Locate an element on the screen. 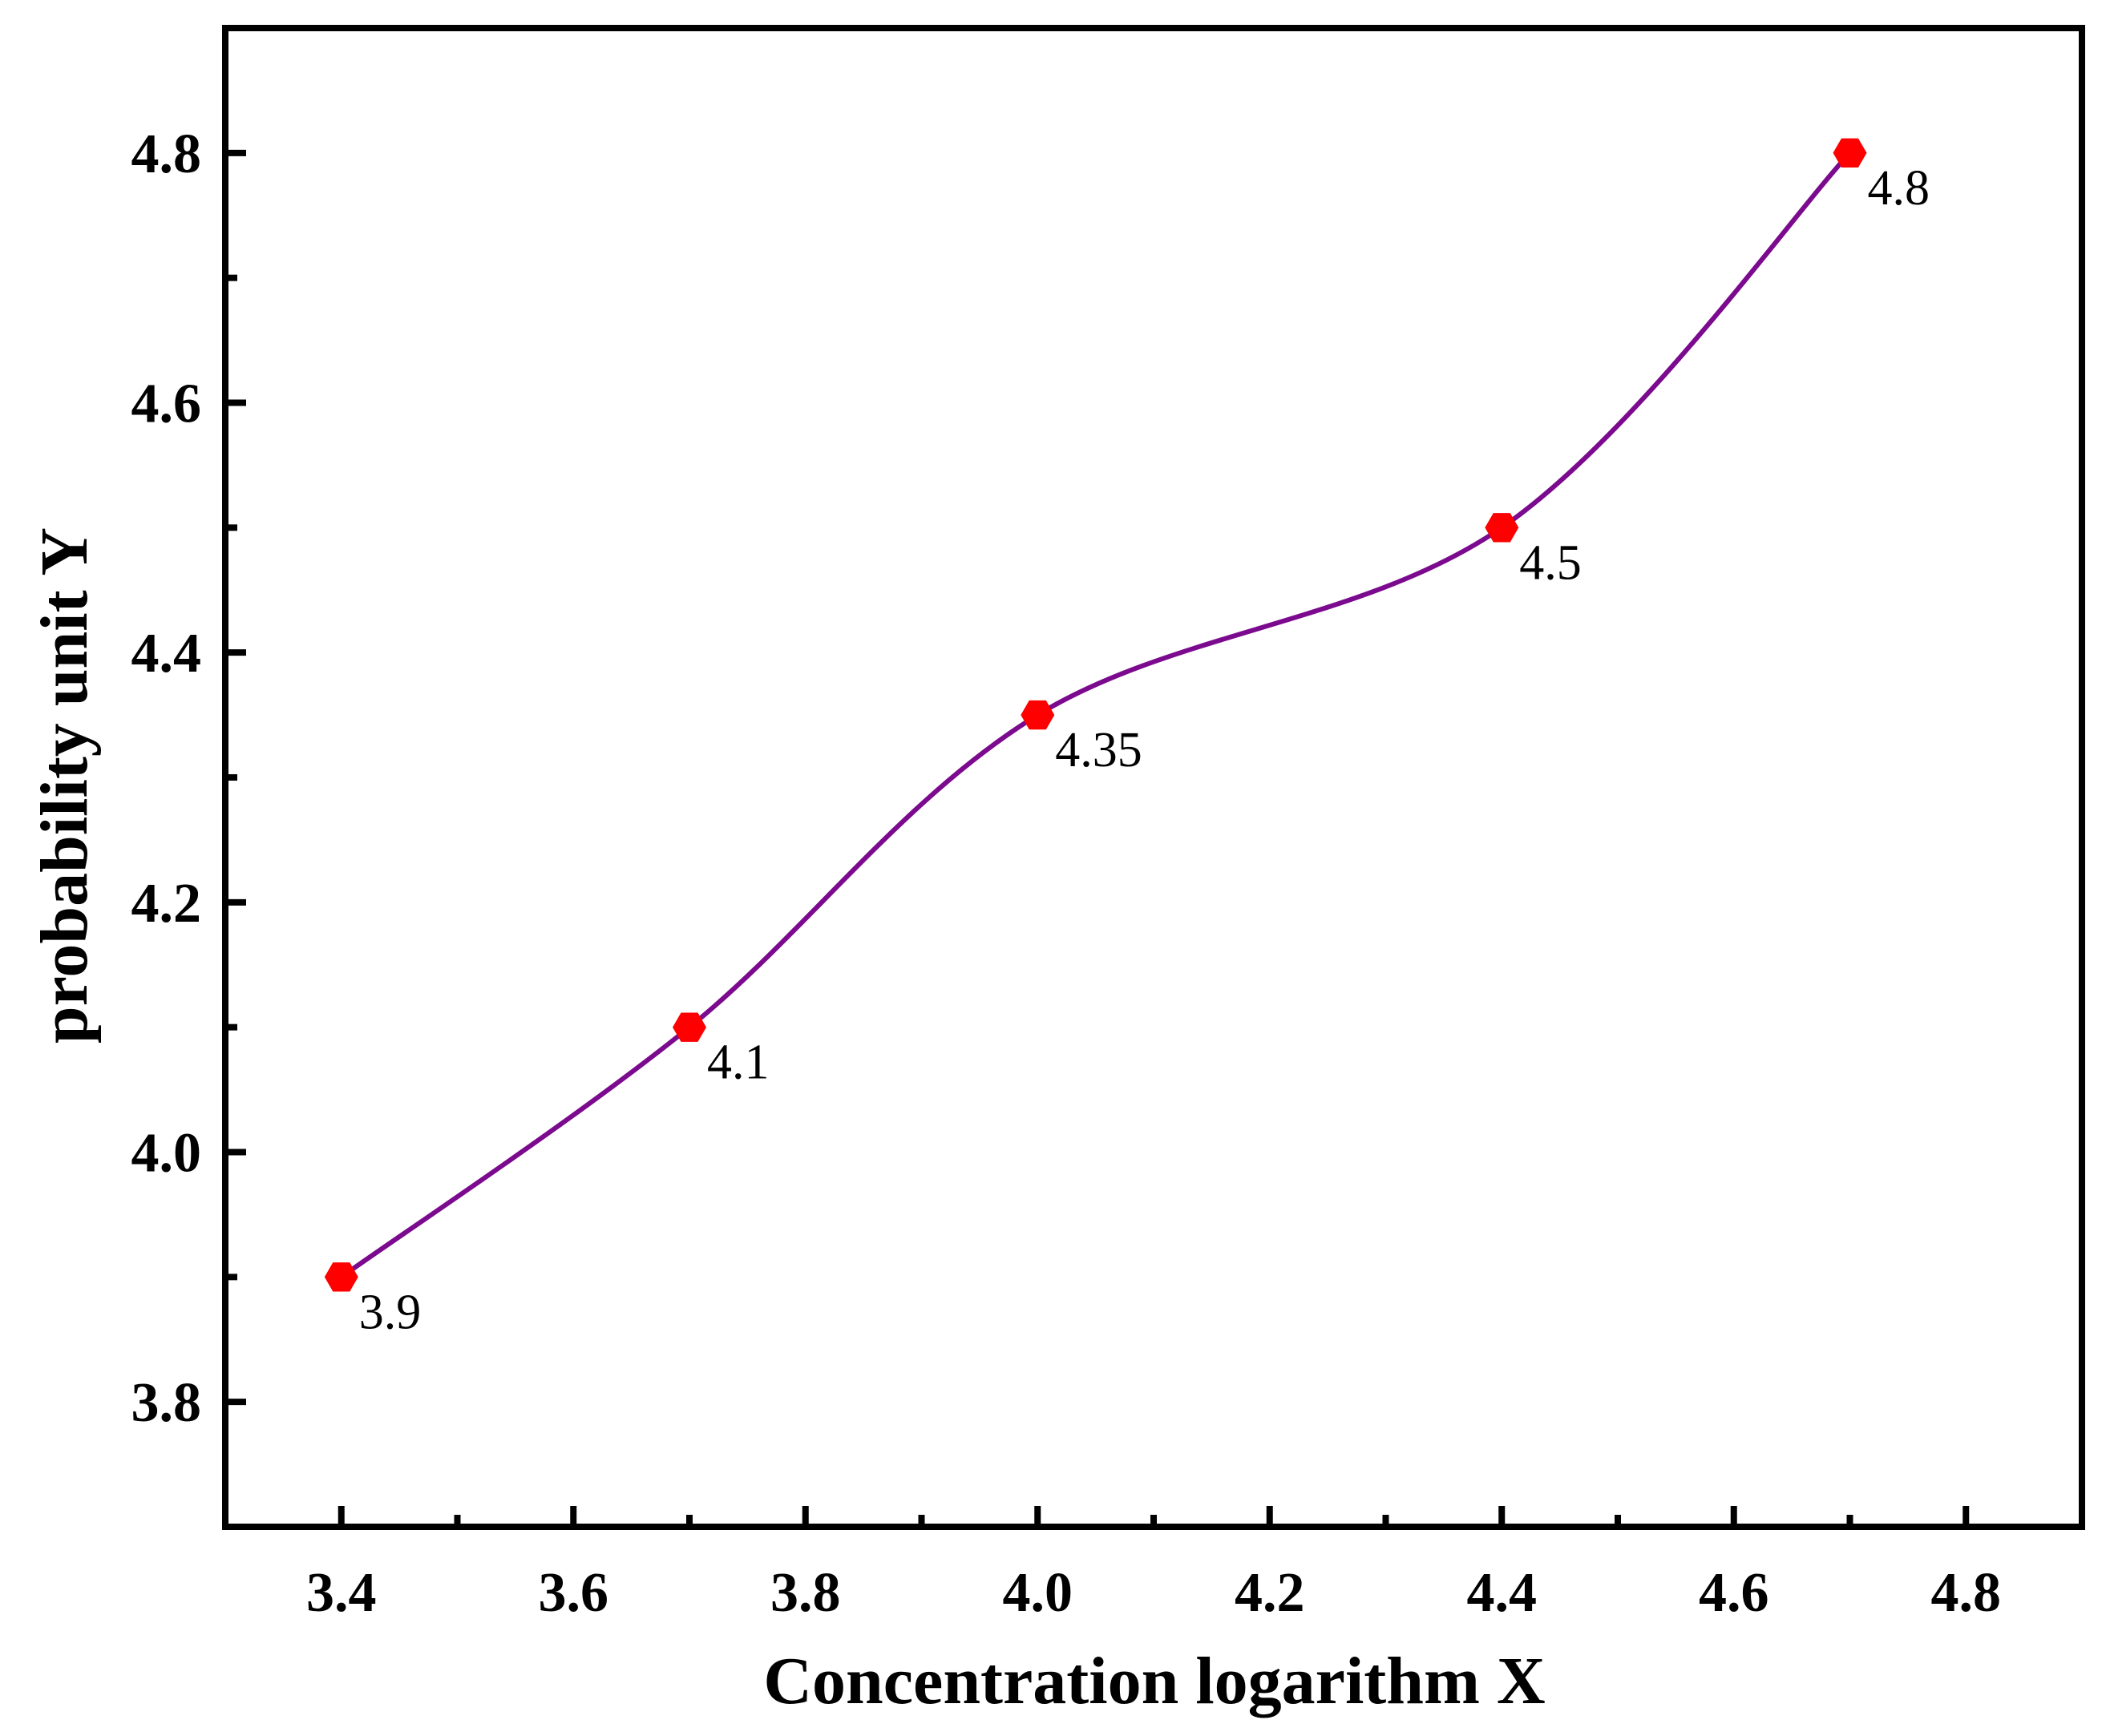 The image size is (2106, 1736). data-label: 4.35 is located at coordinates (1098, 750).